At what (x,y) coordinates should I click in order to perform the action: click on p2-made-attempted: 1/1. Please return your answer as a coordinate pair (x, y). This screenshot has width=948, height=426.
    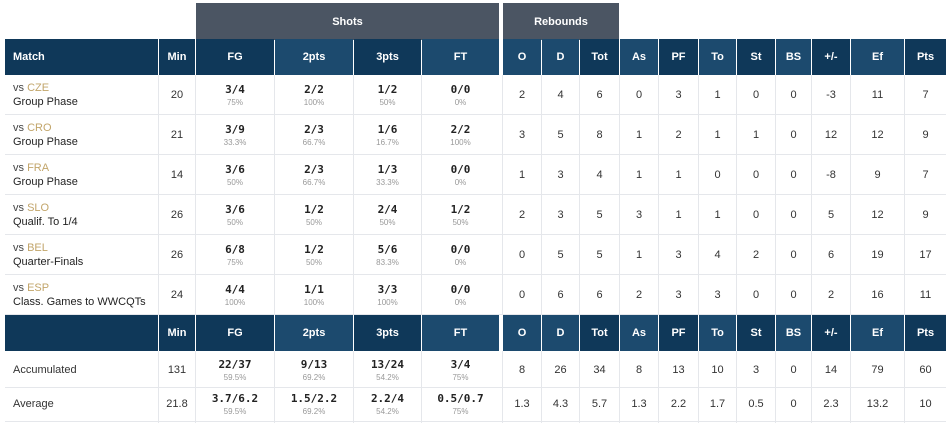
    Looking at the image, I should click on (314, 289).